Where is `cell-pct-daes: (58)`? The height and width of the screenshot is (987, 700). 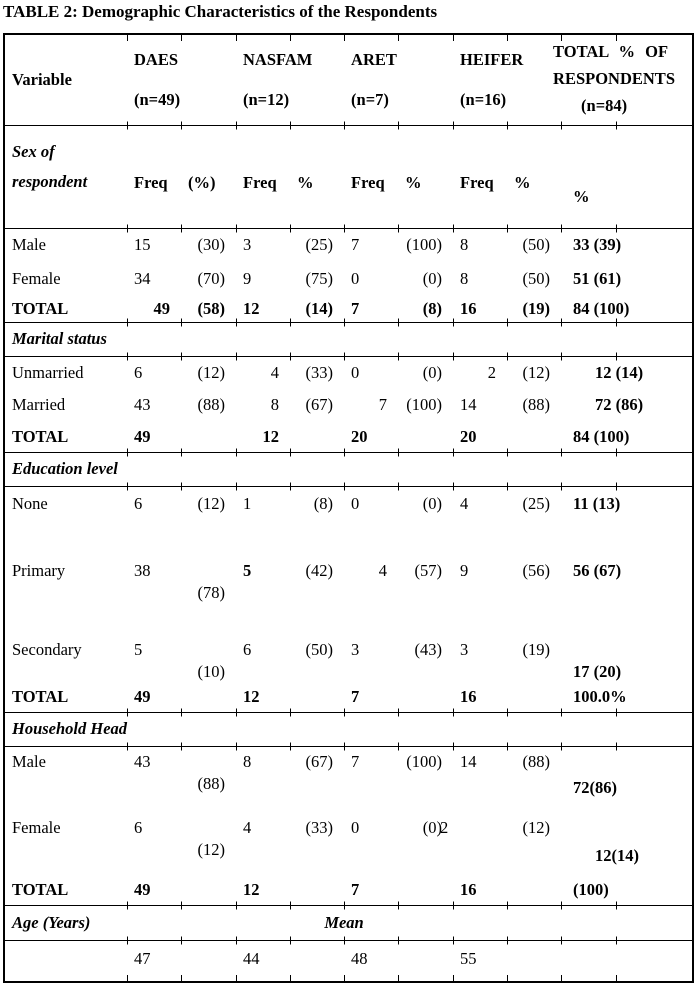
cell-pct-daes: (58) is located at coordinates (211, 308).